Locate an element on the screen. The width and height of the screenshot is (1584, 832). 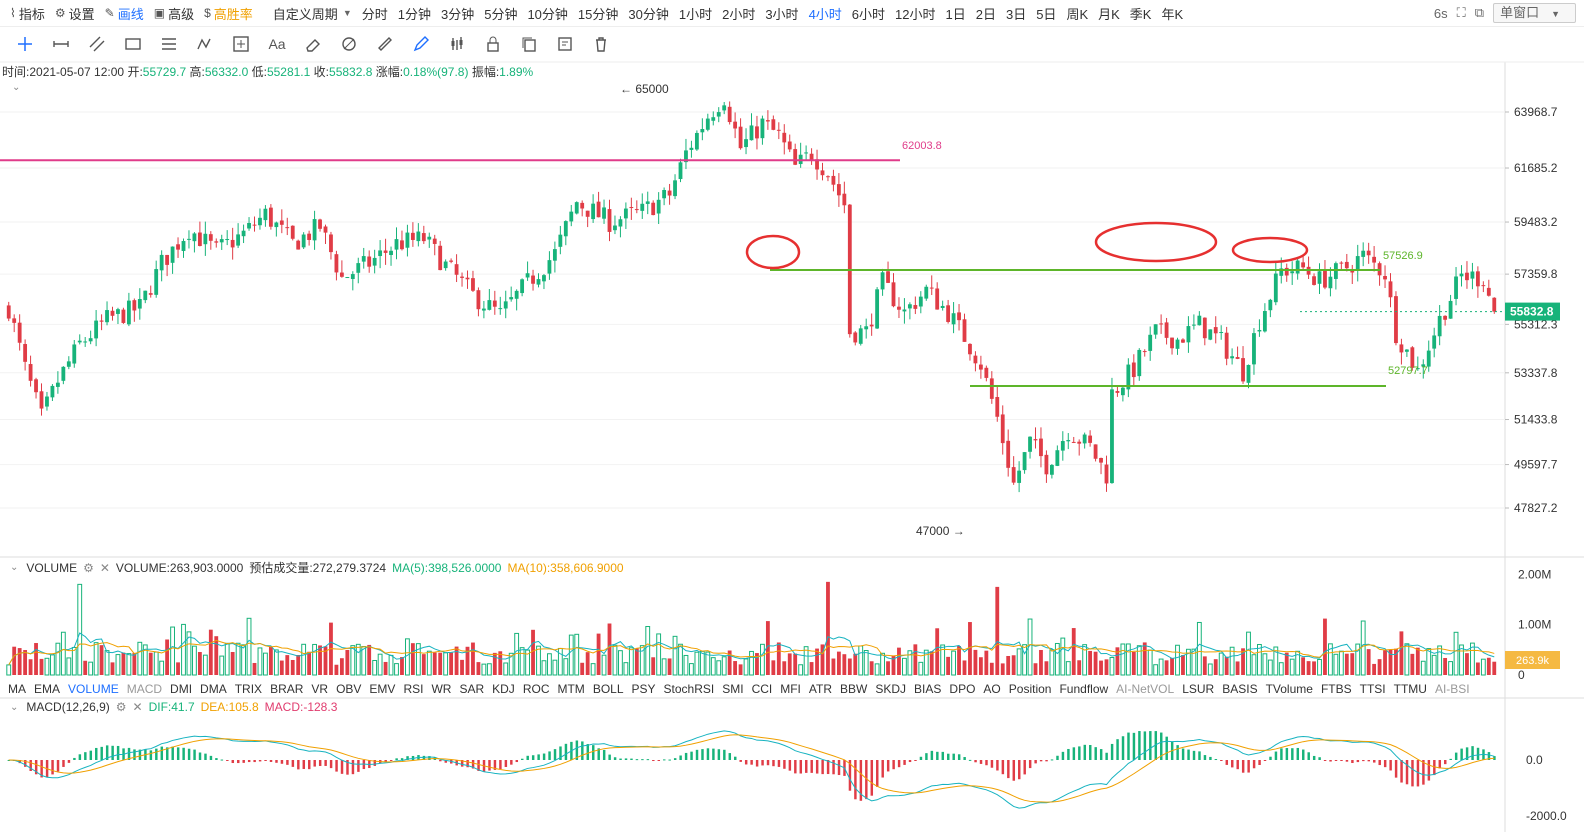
period-18: 月K is located at coordinates (1109, 14).